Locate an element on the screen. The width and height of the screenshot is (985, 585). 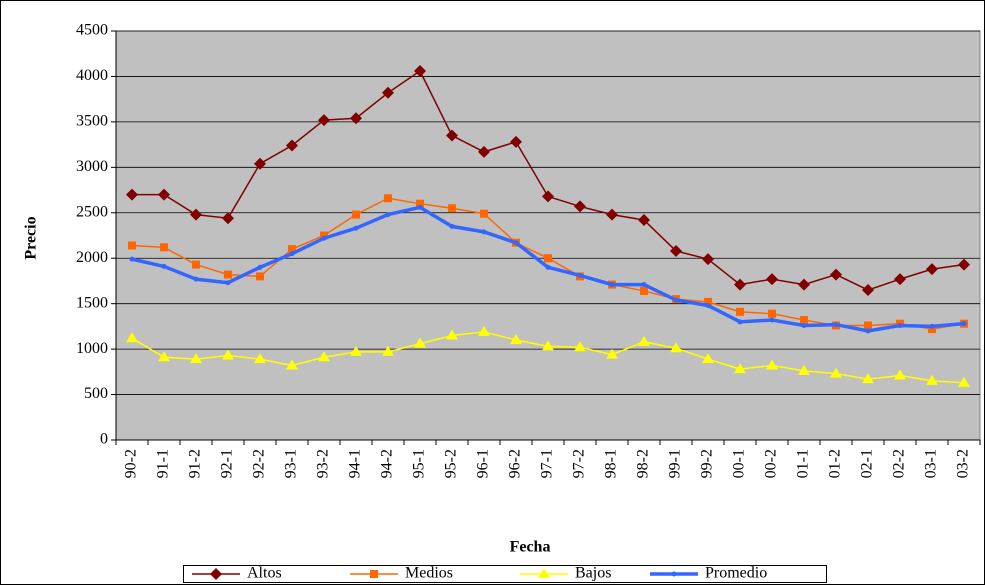
legend-label: Medios is located at coordinates (429, 573).